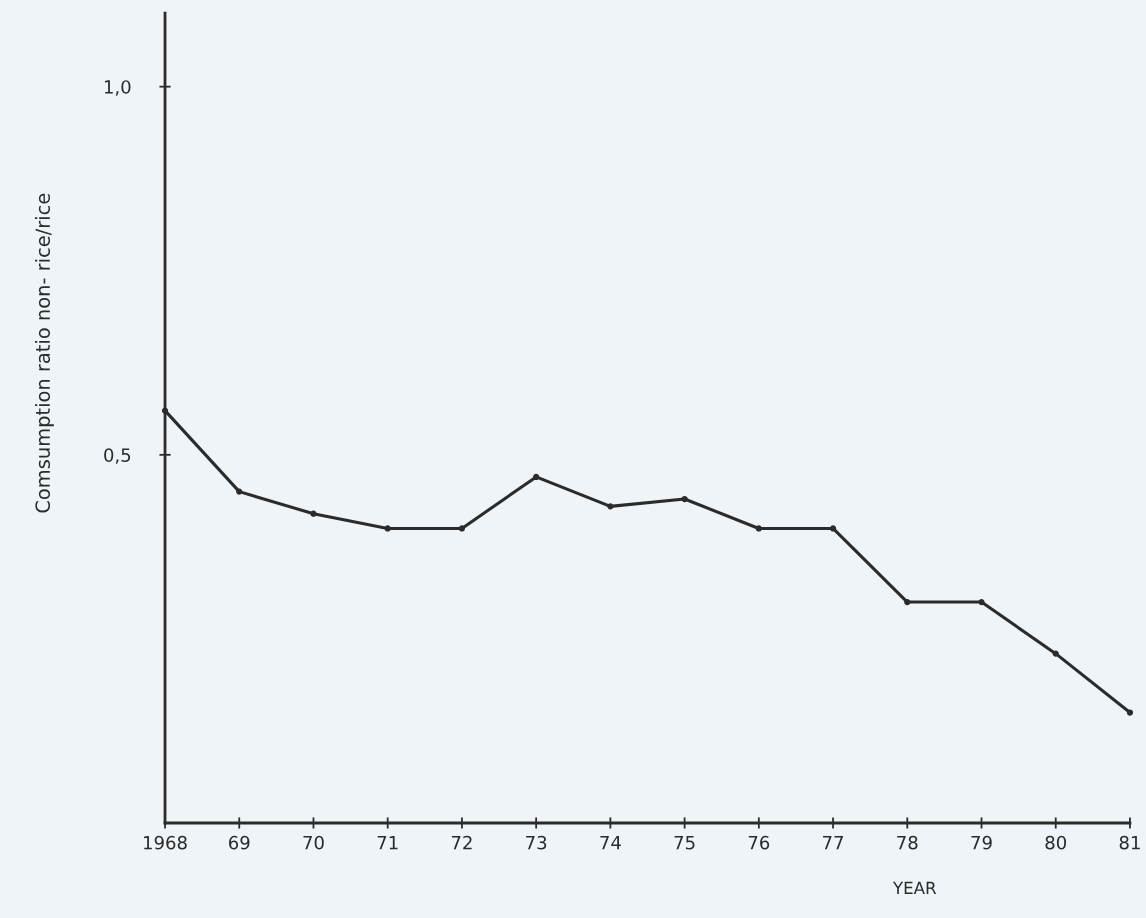  Describe the element at coordinates (117, 88) in the screenshot. I see `y-tick-label: 1,0` at that location.